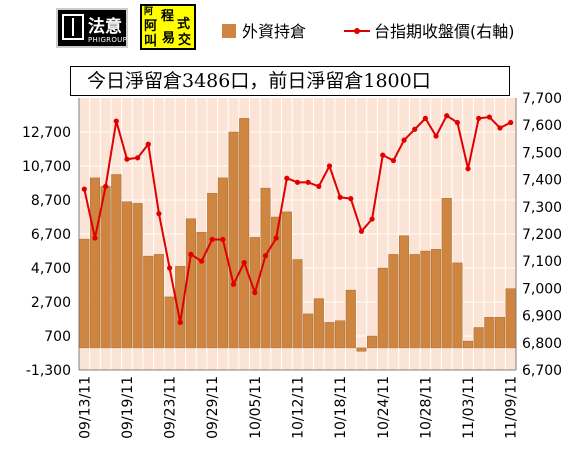 The width and height of the screenshot is (585, 450). Describe the element at coordinates (51, 235) in the screenshot. I see `left-axis-tick-label: 6,700` at that location.